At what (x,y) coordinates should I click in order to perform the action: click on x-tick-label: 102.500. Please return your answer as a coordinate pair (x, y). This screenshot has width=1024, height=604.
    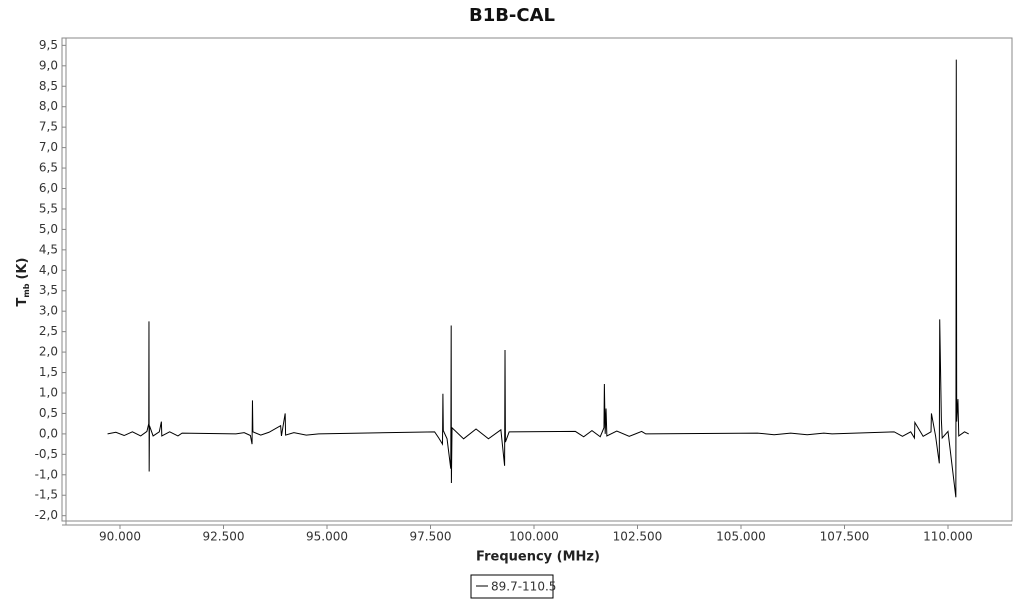
    Looking at the image, I should click on (638, 537).